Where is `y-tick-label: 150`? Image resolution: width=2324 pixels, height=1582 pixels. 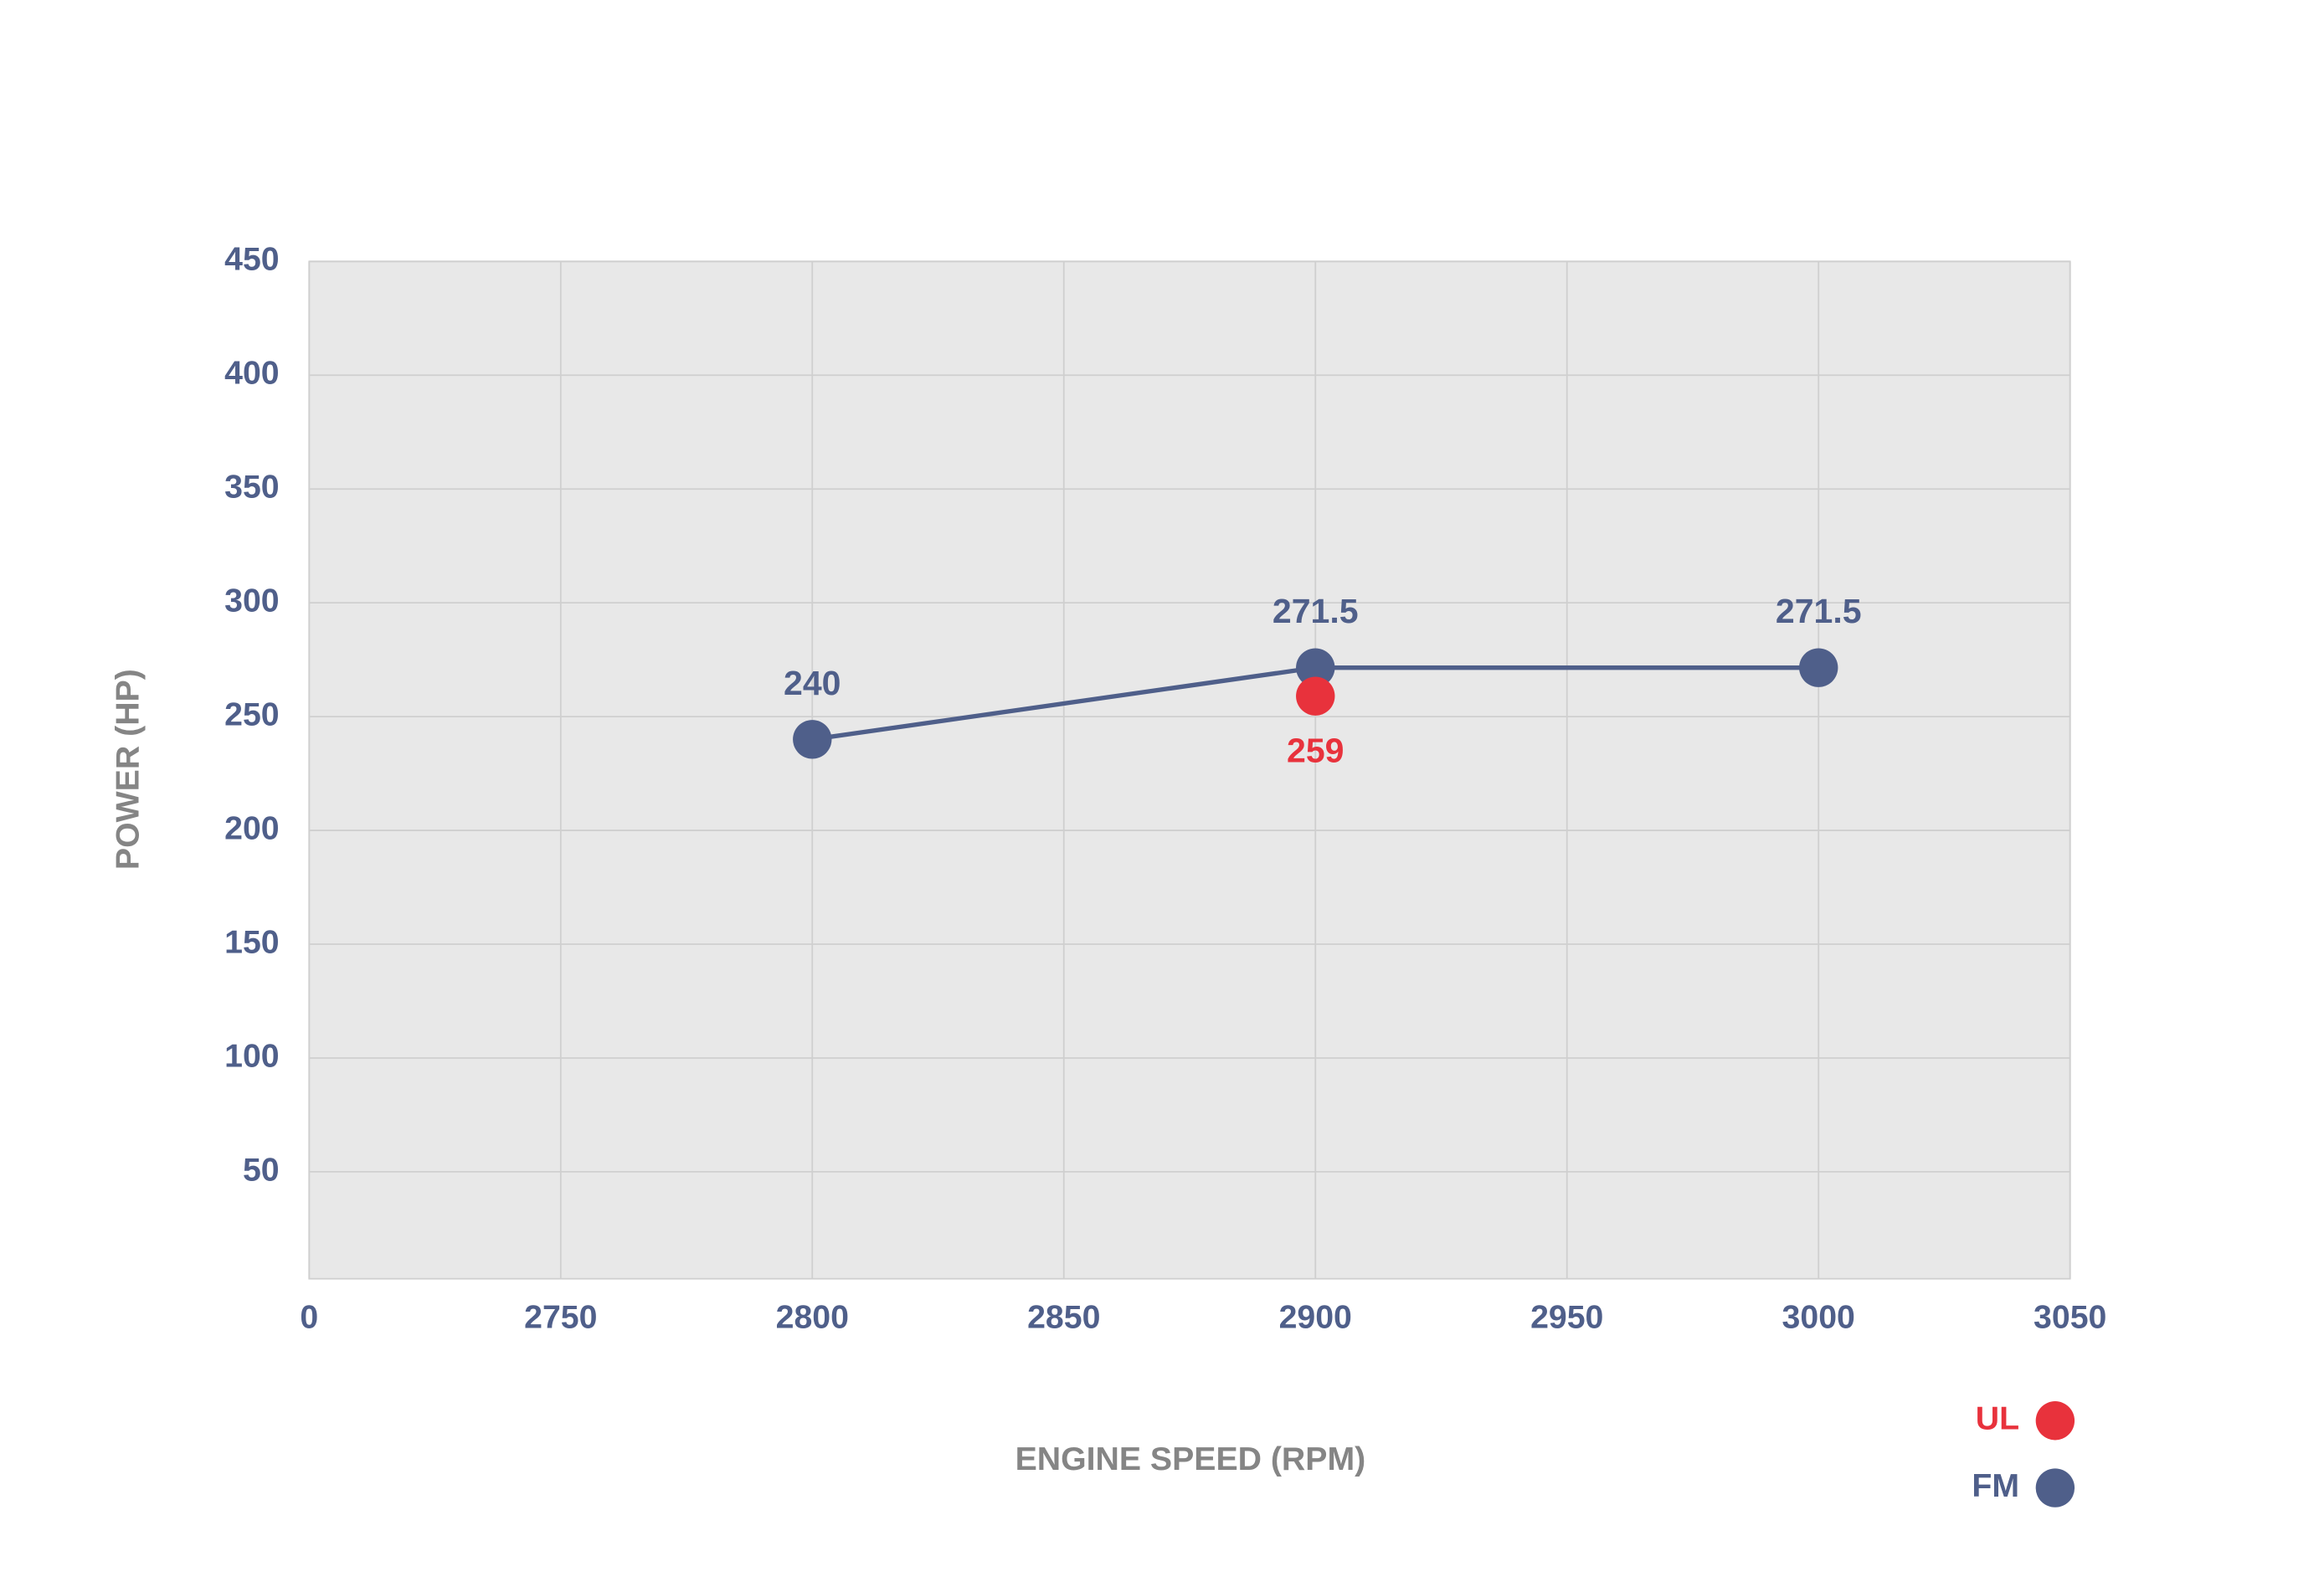 y-tick-label: 150 is located at coordinates (252, 941).